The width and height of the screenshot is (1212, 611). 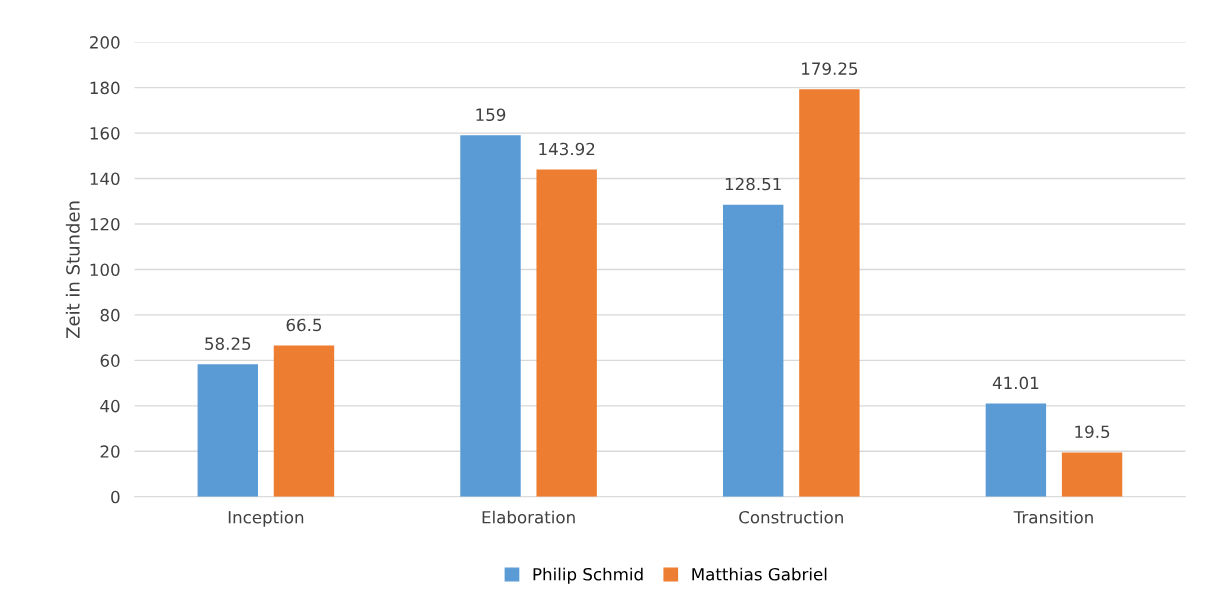 What do you see at coordinates (1092, 432) in the screenshot?
I see `data-label: 19.5` at bounding box center [1092, 432].